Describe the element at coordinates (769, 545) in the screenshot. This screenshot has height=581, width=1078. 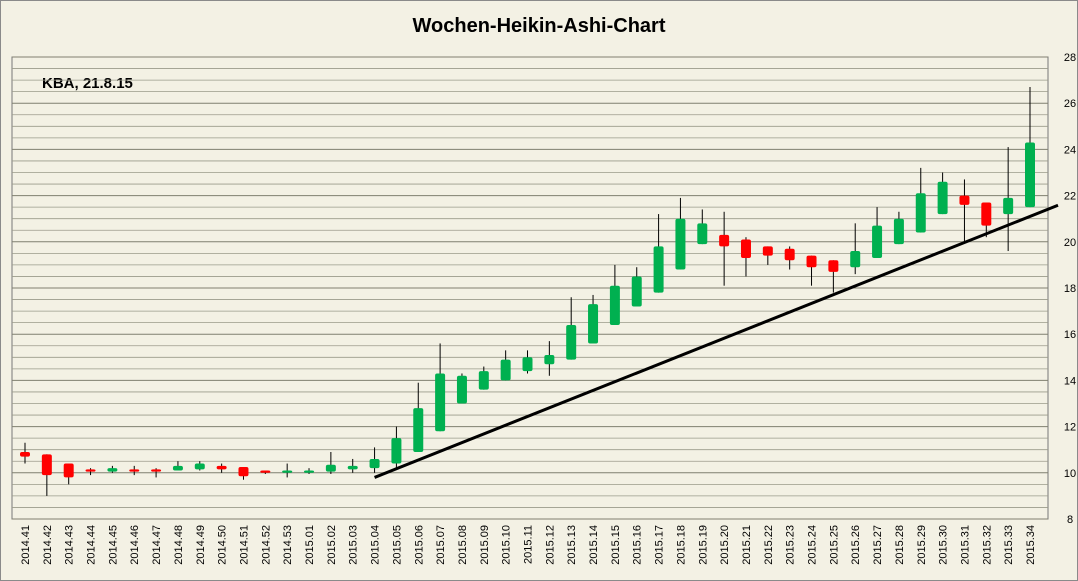
I see `x-tick-label: 2015.22` at that location.